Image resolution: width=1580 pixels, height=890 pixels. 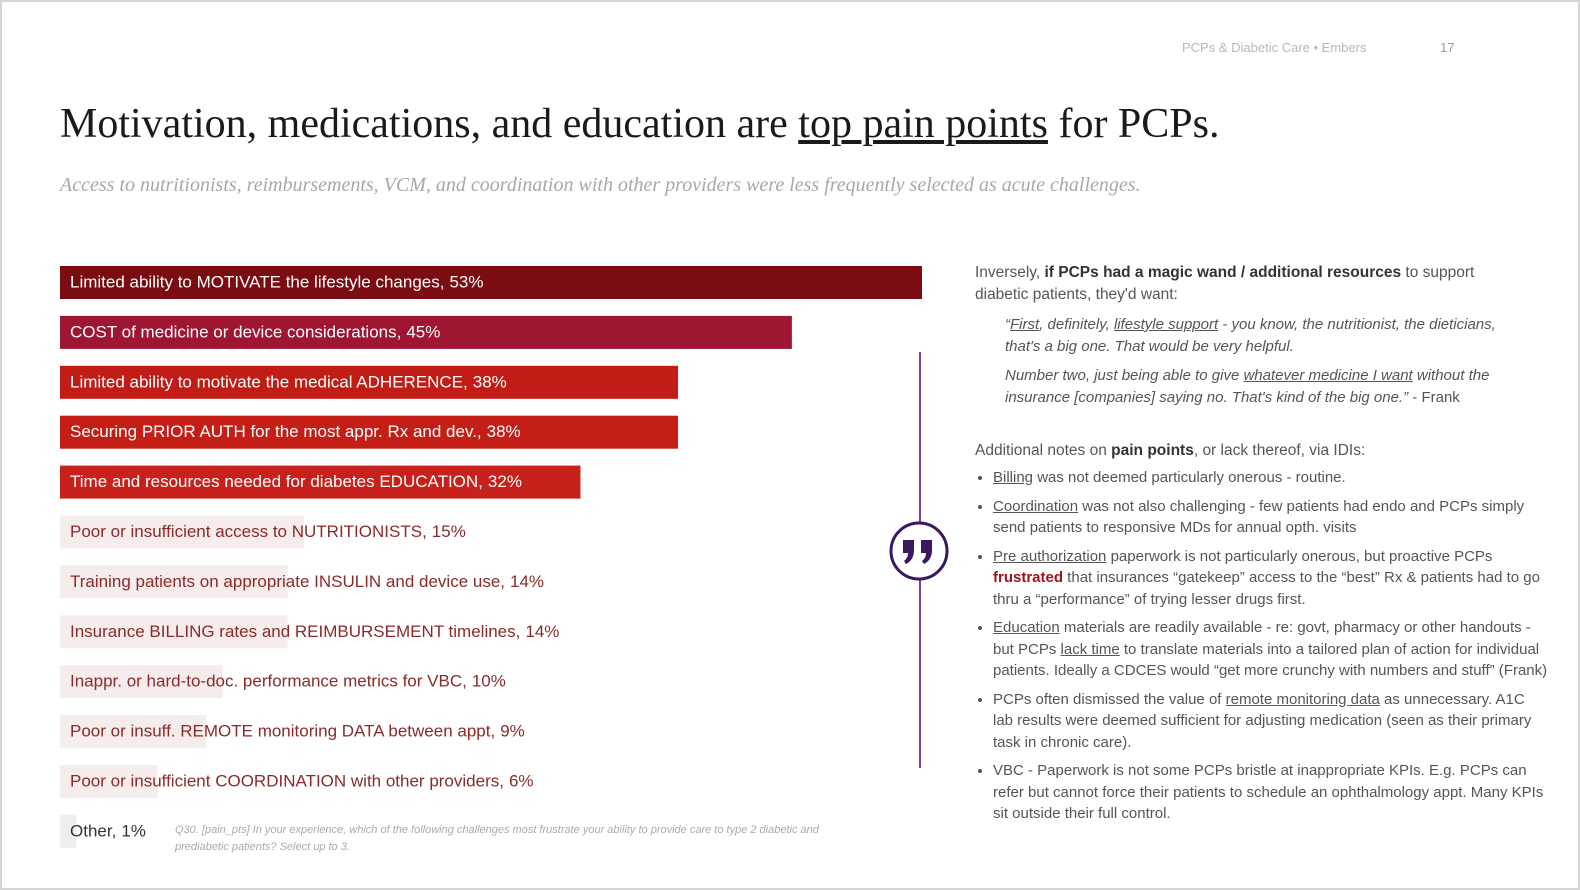 What do you see at coordinates (1028, 577) in the screenshot?
I see `text-run: frustrated` at bounding box center [1028, 577].